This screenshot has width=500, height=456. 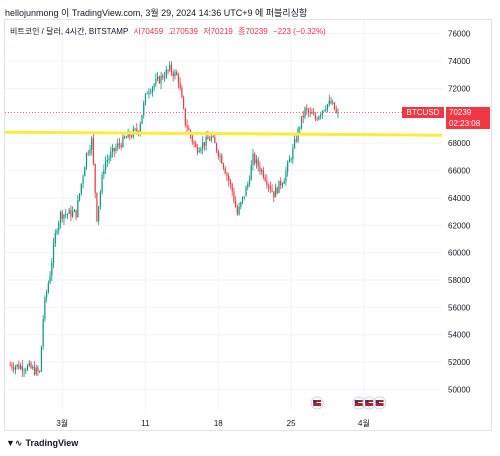 I want to click on symbol-price-tag: BTCUSD, so click(x=423, y=112).